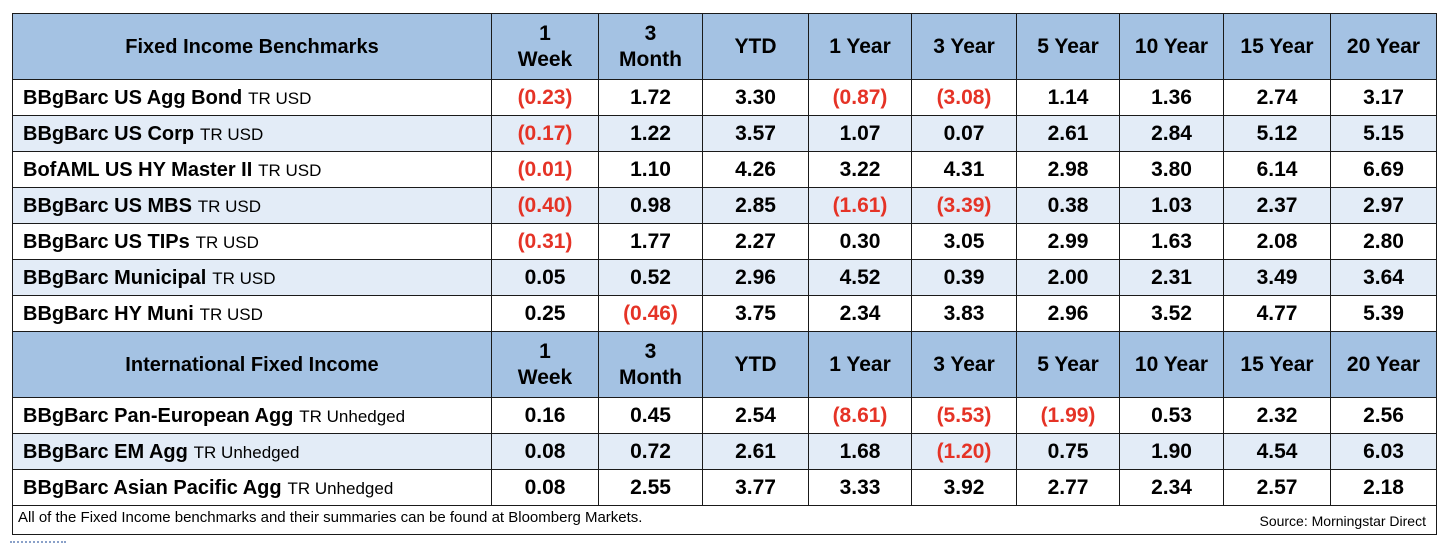 Image resolution: width=1448 pixels, height=558 pixels. What do you see at coordinates (545, 487) in the screenshot?
I see `return-value-cell: 0.08` at bounding box center [545, 487].